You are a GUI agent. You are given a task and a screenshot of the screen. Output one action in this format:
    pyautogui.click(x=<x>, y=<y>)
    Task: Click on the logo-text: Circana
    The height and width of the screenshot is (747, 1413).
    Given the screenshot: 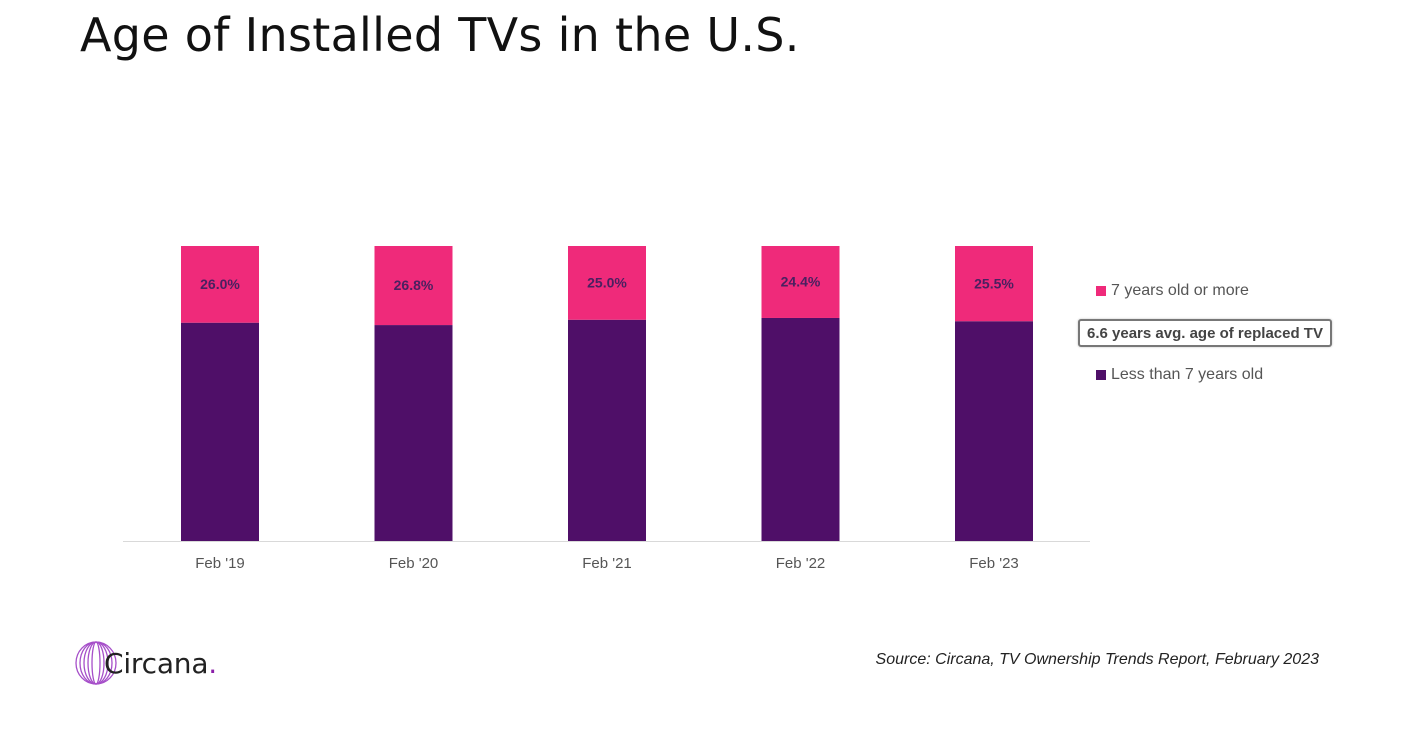 What is the action you would take?
    pyautogui.click(x=156, y=663)
    